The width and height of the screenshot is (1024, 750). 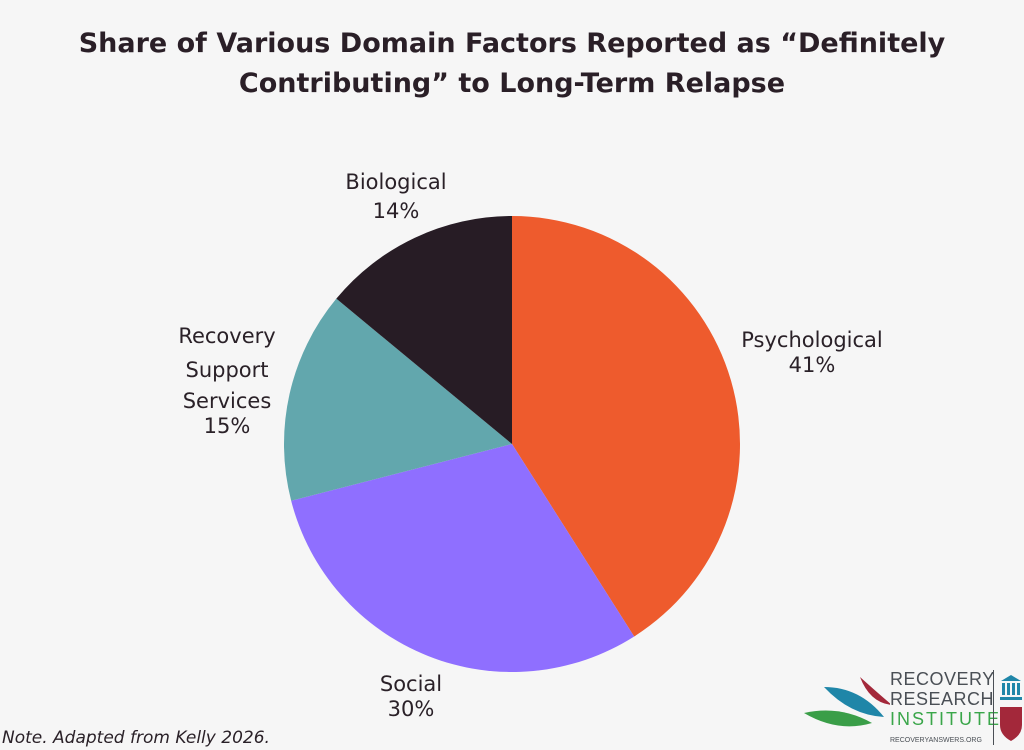 I want to click on slice-label: Services, so click(x=227, y=401).